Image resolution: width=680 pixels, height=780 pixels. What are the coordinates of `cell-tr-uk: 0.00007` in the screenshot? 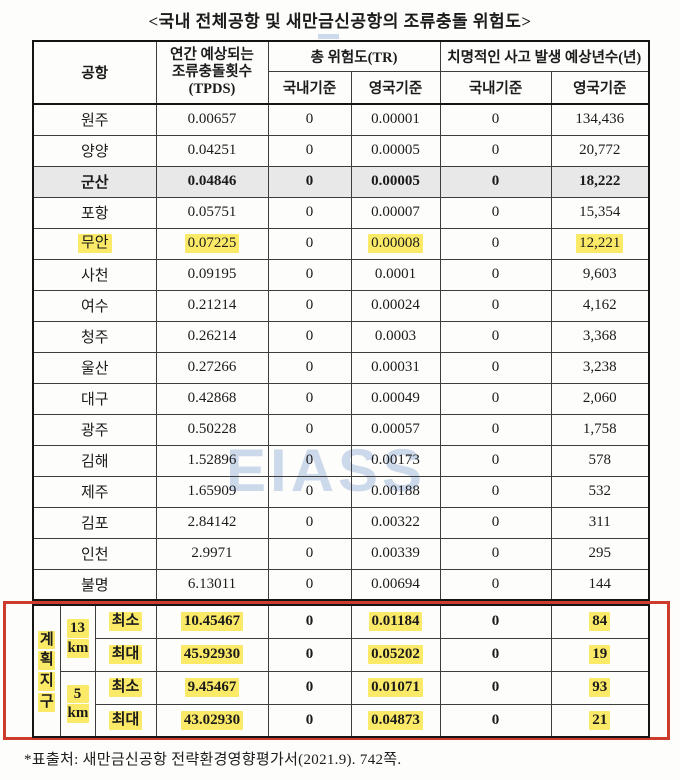 It's located at (395, 212).